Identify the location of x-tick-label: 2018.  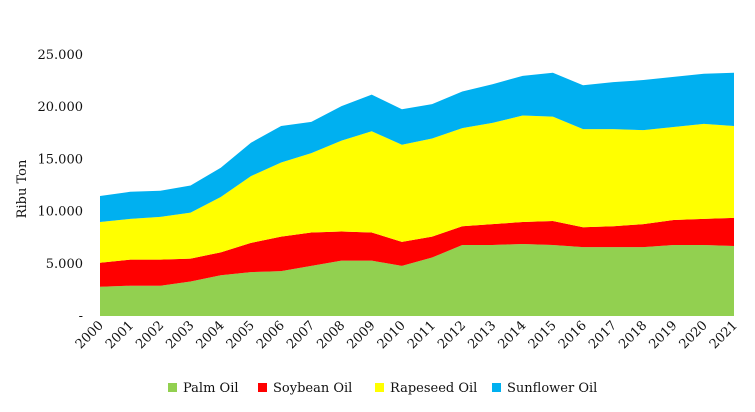
(633, 335).